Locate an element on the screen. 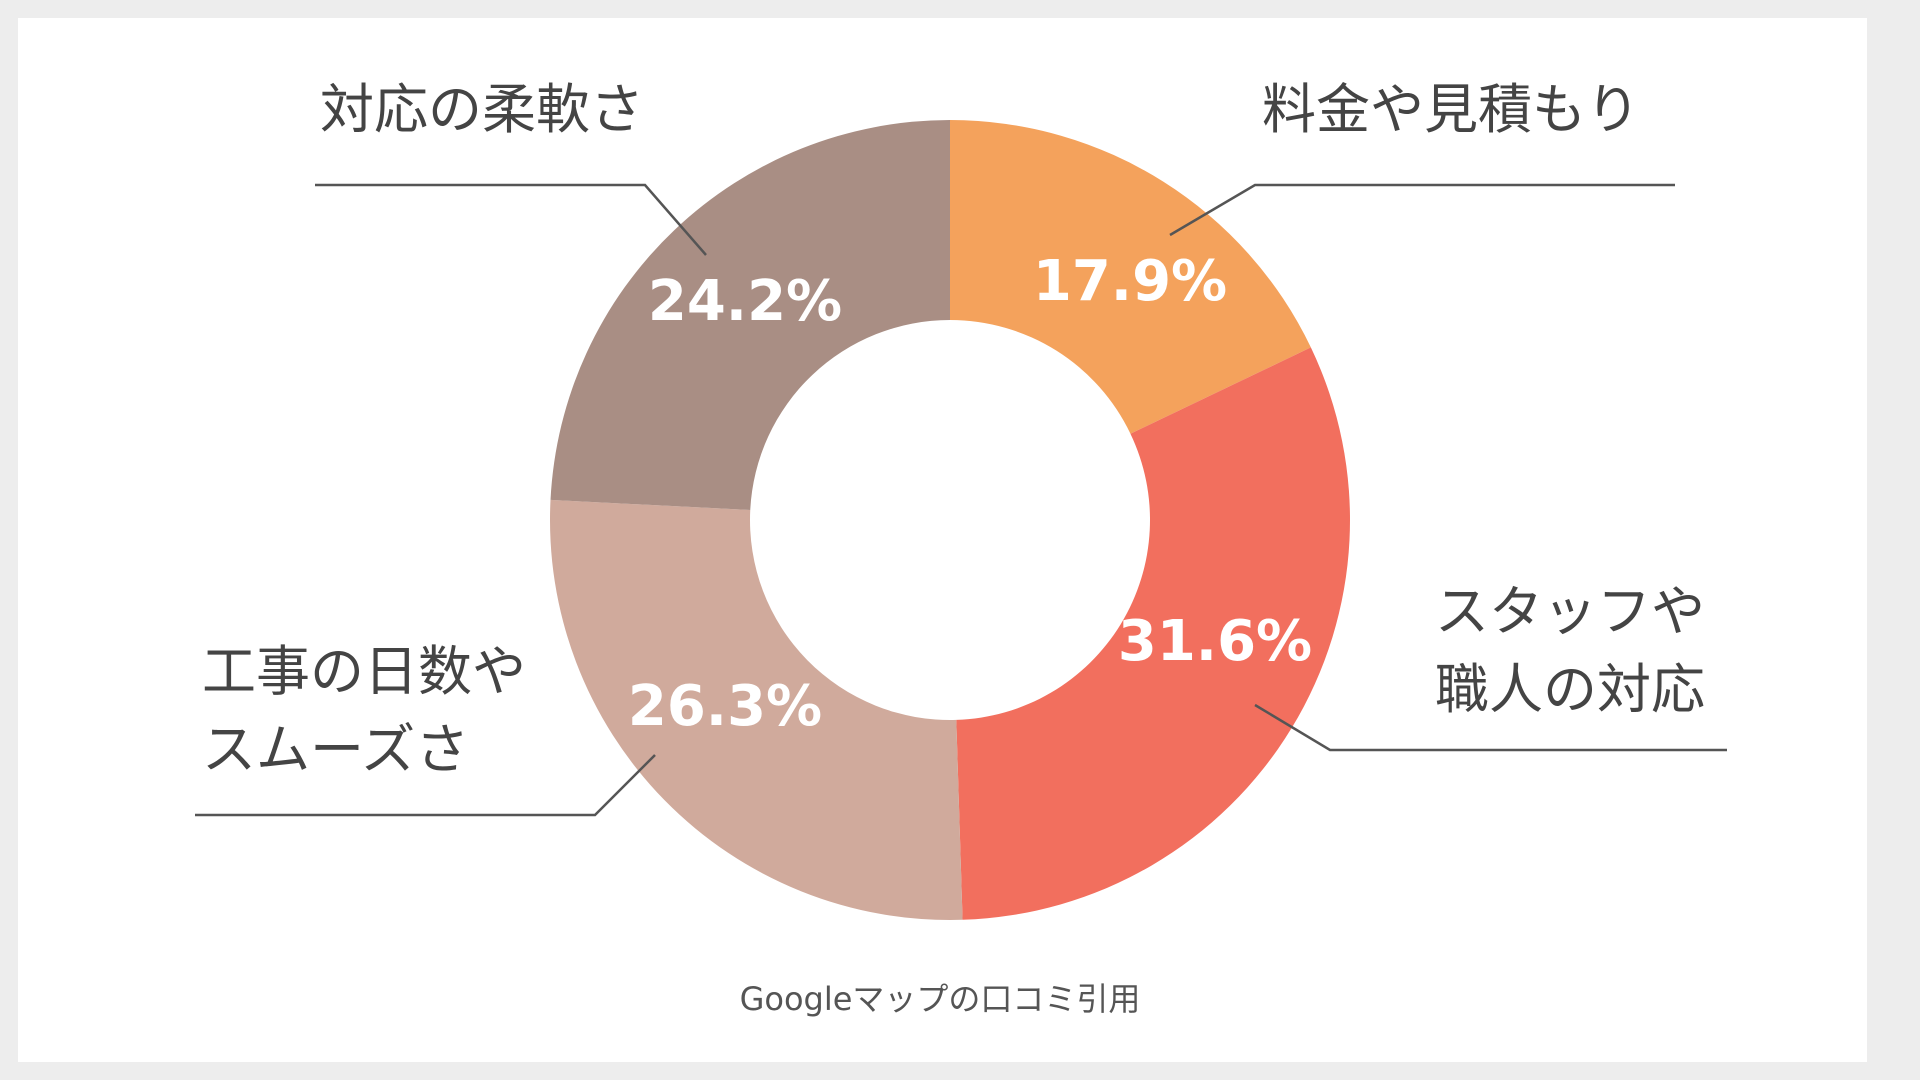 This screenshot has height=1080, width=1920. category-label-2-line-1: スタッフや is located at coordinates (1570, 611).